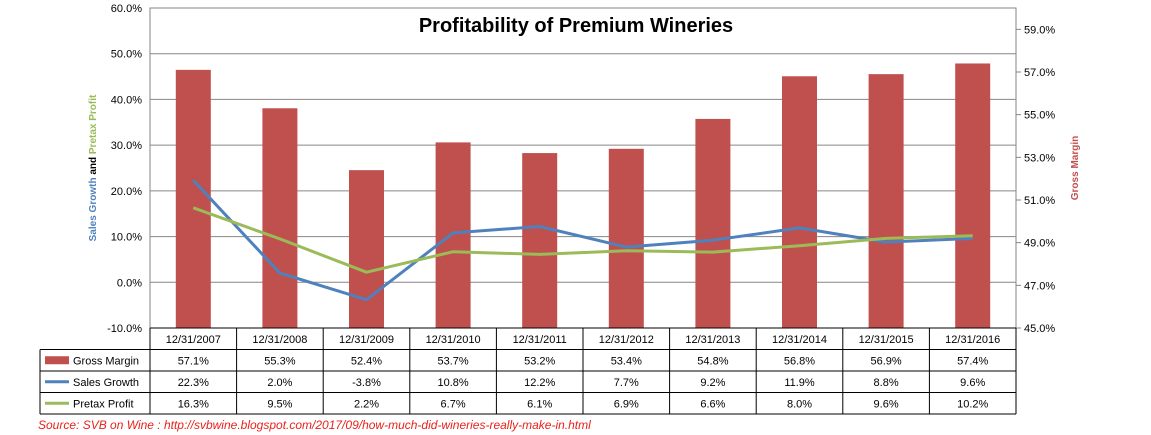  Describe the element at coordinates (366, 404) in the screenshot. I see `data-label: 2.2%` at that location.